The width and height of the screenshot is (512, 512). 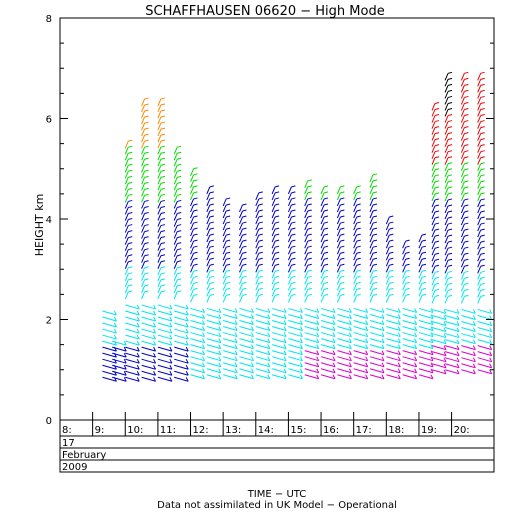 I want to click on x-tick-label: 12:, so click(x=201, y=430).